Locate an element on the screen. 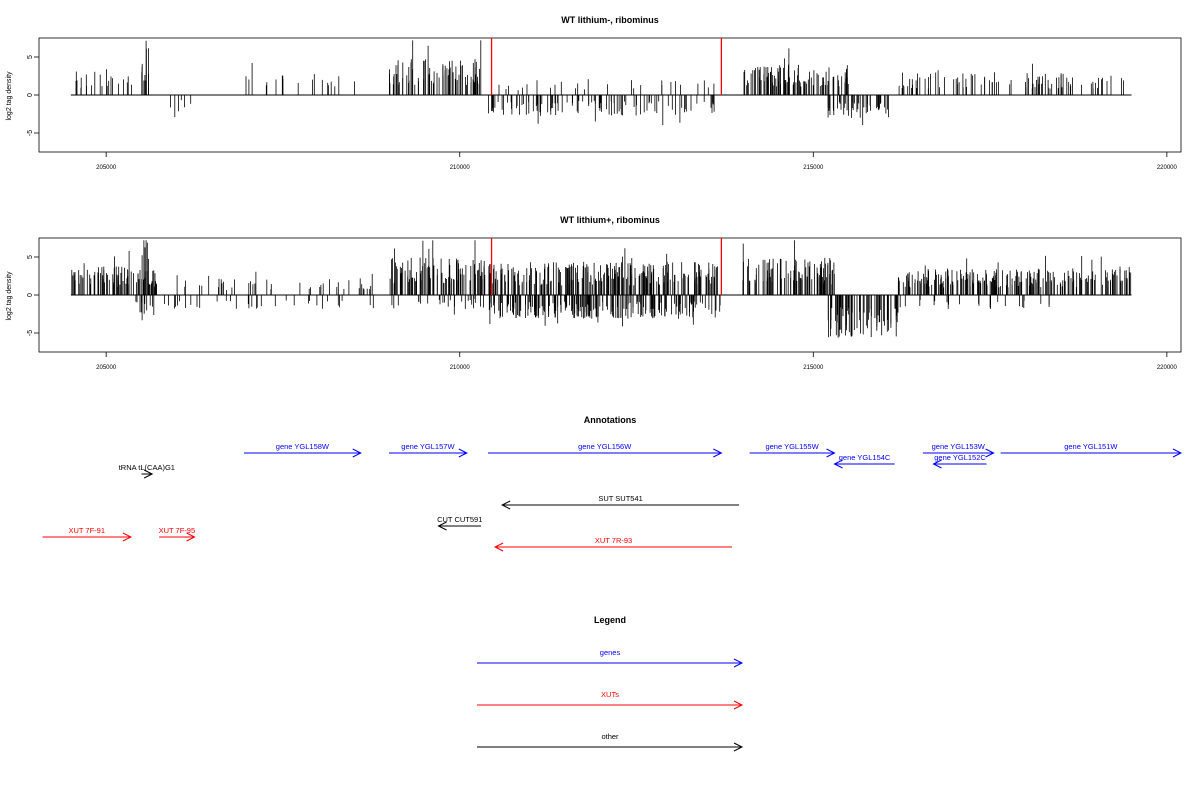  feature-arrow: gene YGL158W is located at coordinates (303, 450).